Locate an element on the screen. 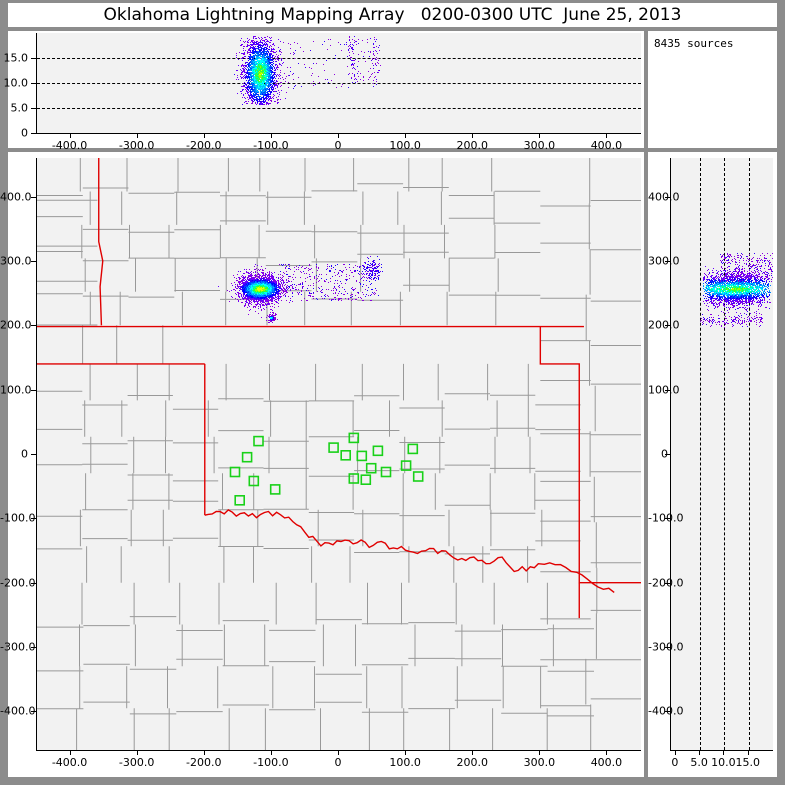 This screenshot has height=785, width=785. panel-east-west-altitude is located at coordinates (326, 89).